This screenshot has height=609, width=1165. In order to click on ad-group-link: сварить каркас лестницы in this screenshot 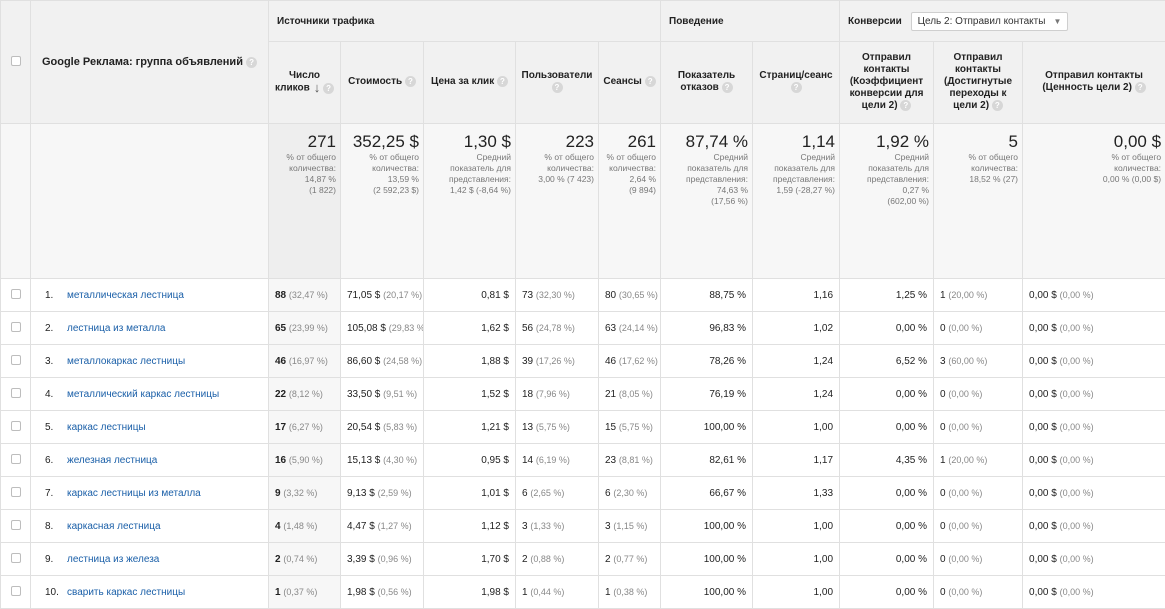, I will do `click(126, 592)`.